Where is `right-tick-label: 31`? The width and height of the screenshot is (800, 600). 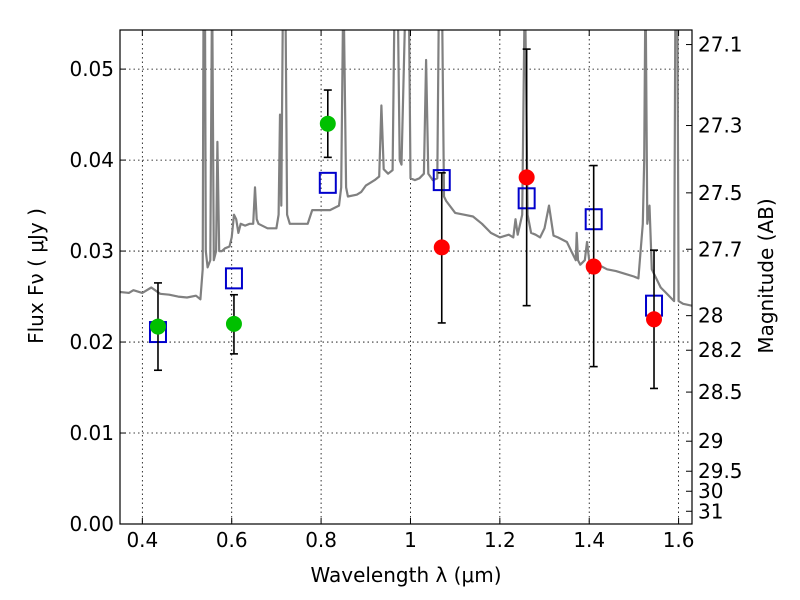
right-tick-label: 31 is located at coordinates (710, 511).